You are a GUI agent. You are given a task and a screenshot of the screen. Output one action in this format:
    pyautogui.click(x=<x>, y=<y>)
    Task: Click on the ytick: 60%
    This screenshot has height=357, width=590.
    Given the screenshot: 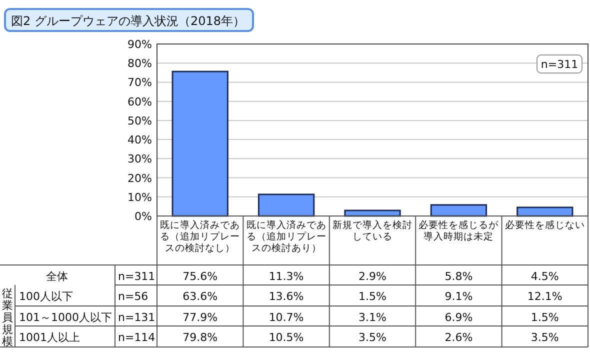 What is the action you would take?
    pyautogui.click(x=140, y=101)
    